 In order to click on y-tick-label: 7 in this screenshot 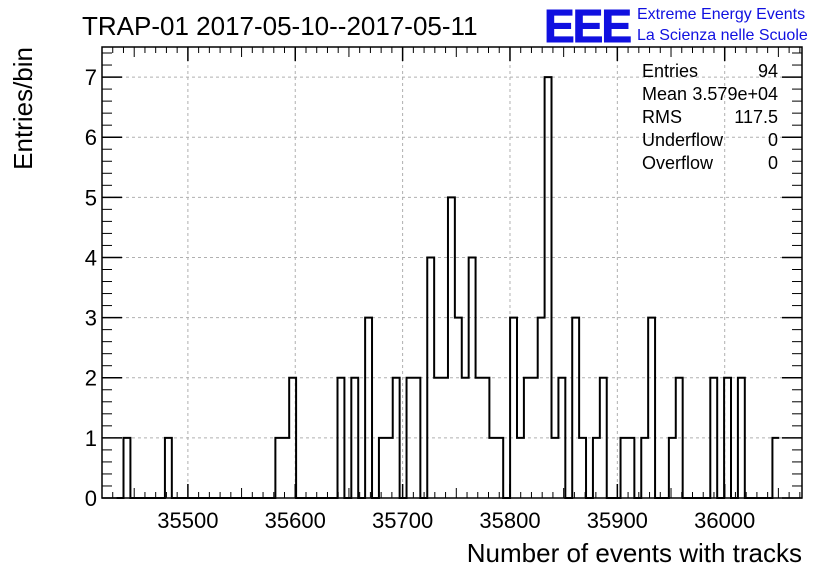, I will do `click(91, 77)`.